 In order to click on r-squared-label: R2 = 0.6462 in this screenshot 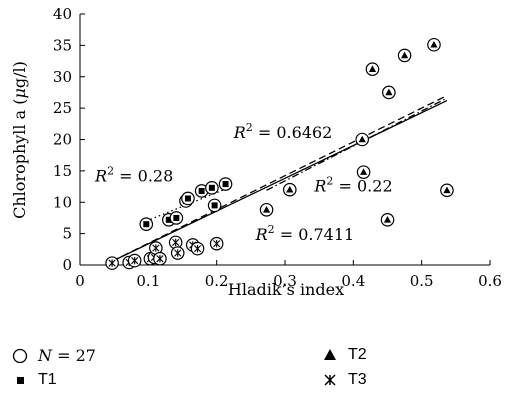, I will do `click(283, 131)`.